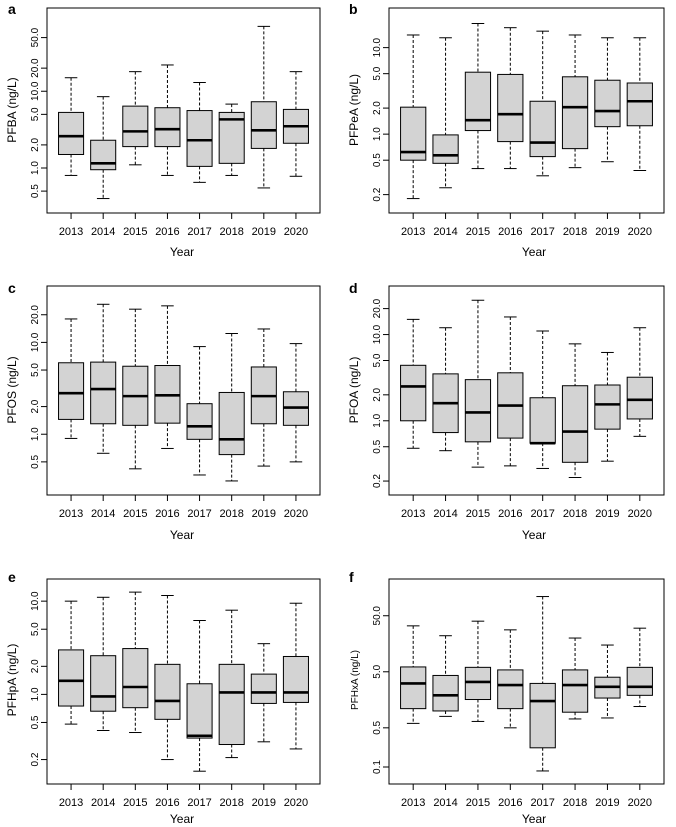  I want to click on y-tick-label: 1.0, so click(377, 134).